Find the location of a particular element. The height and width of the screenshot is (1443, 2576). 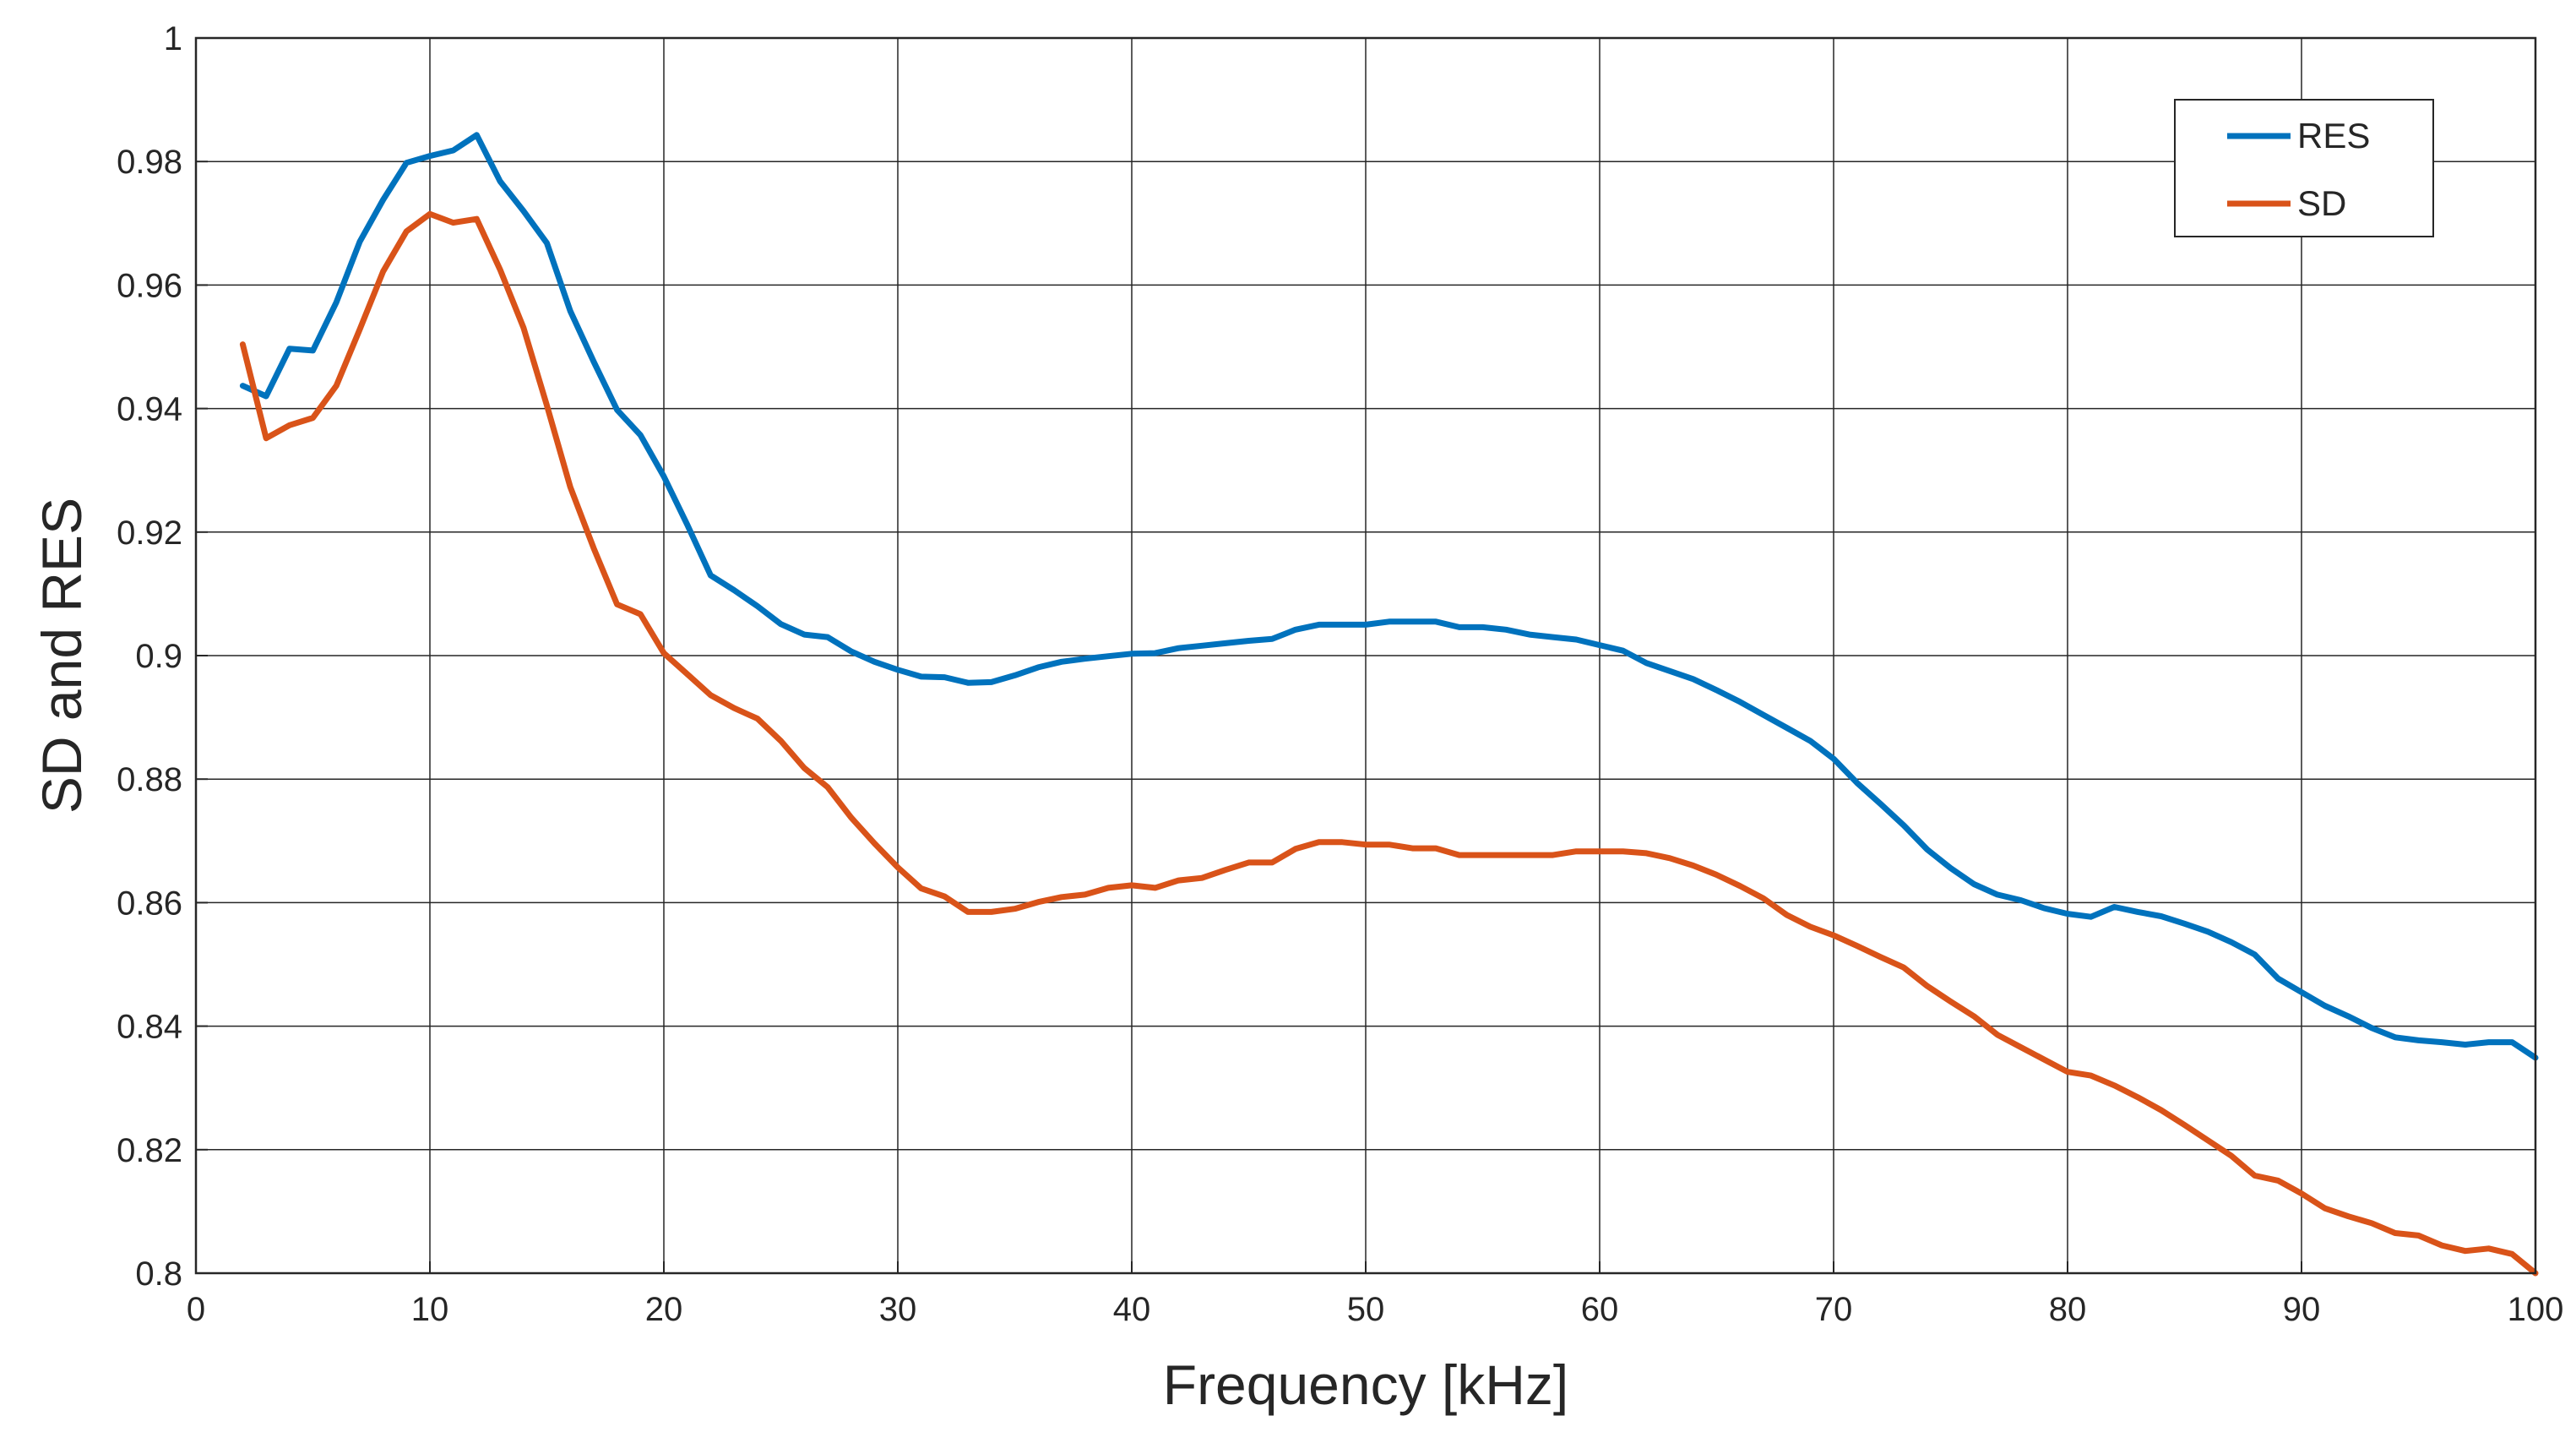

y-tick-label: 0.84 is located at coordinates (149, 1027).